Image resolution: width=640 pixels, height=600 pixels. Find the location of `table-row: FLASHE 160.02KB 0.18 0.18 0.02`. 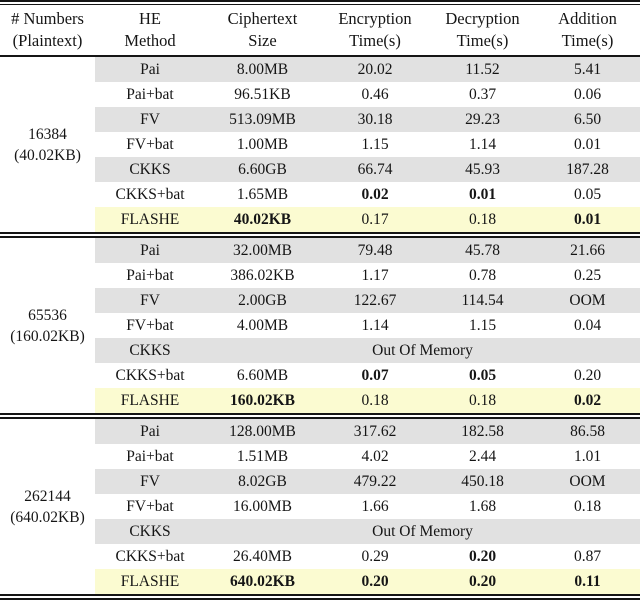

table-row: FLASHE 160.02KB 0.18 0.18 0.02 is located at coordinates (320, 400).